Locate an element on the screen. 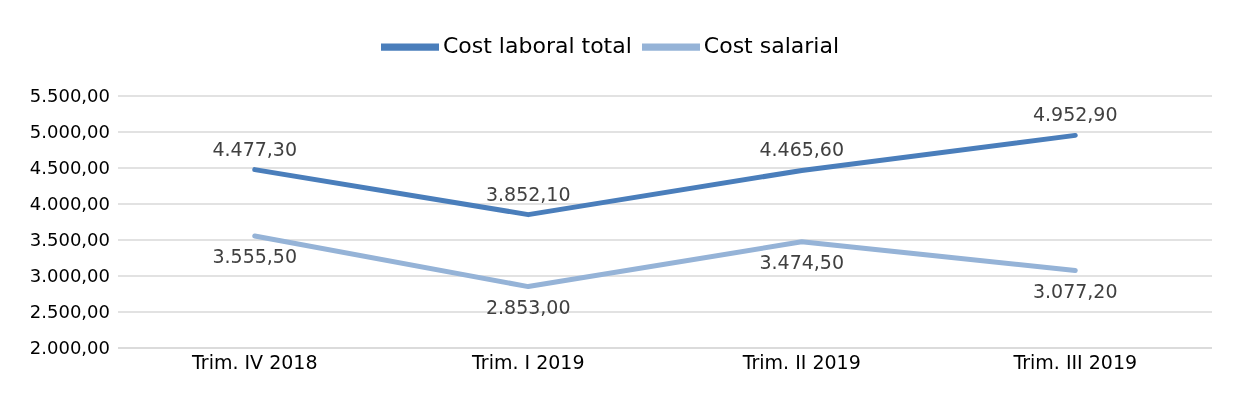 This screenshot has height=401, width=1260. x-tick-label: Trim. II 2019 is located at coordinates (801, 362).